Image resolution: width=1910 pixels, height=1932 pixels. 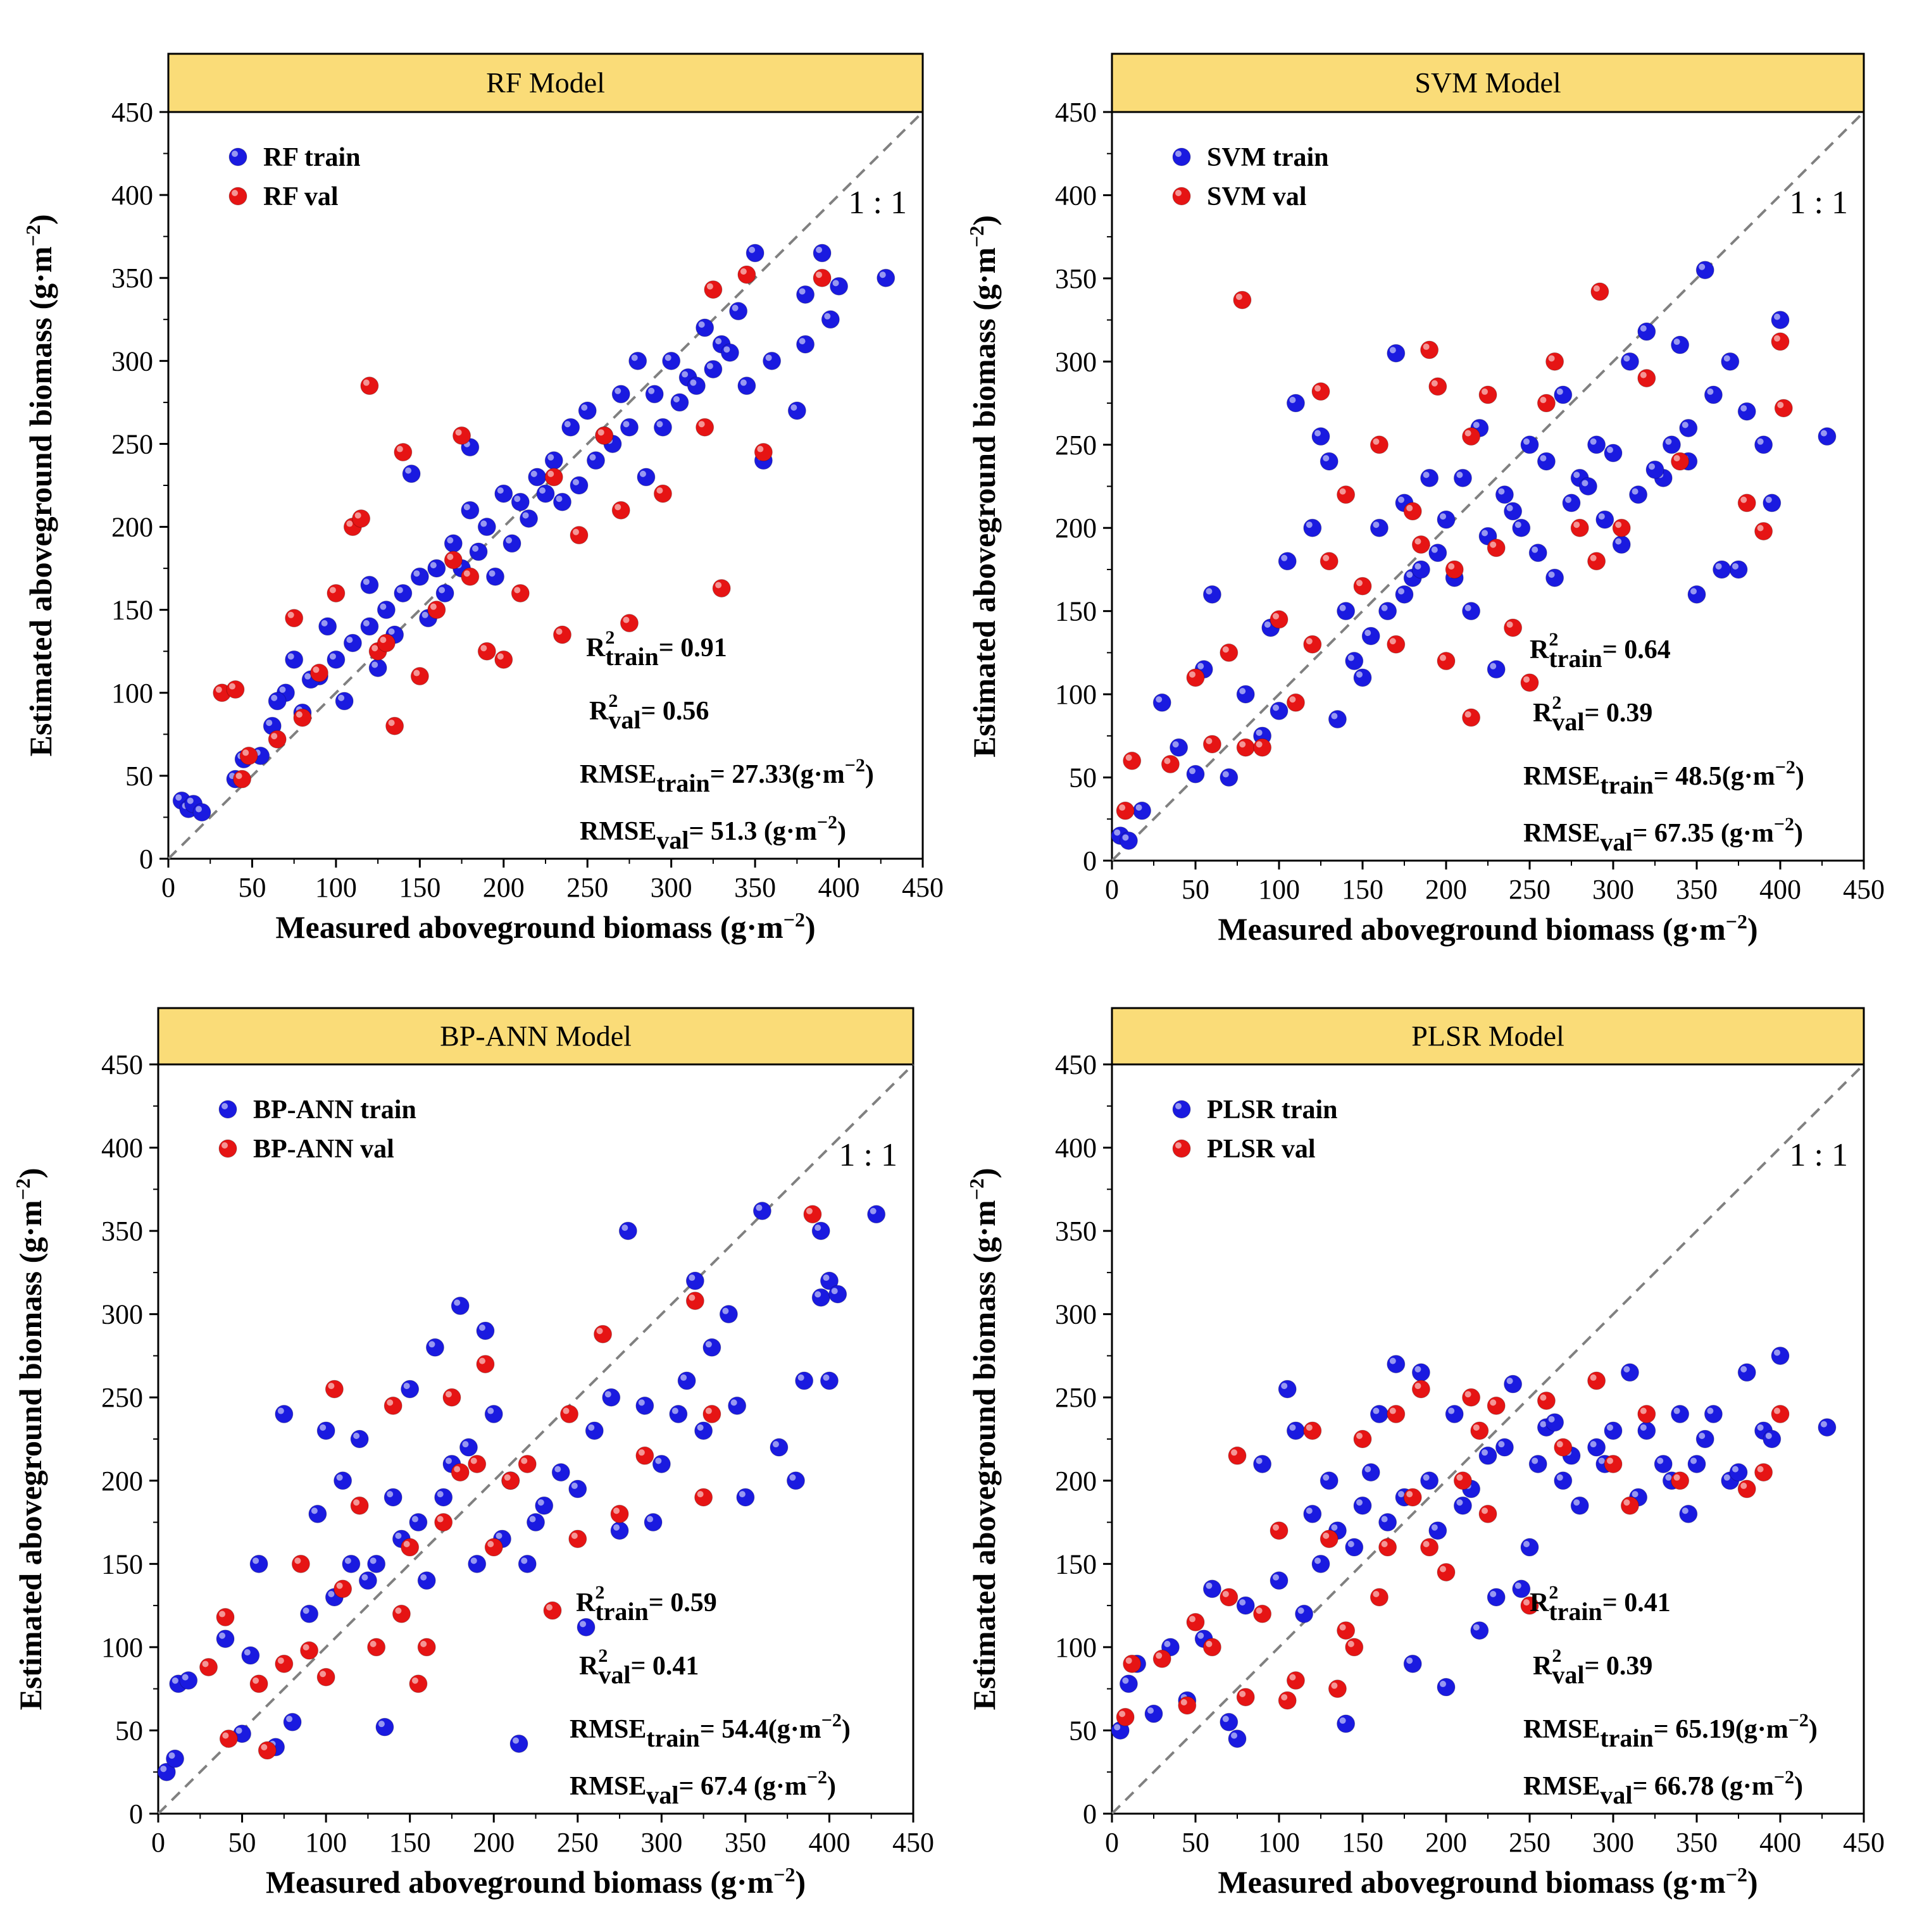 What do you see at coordinates (1076, 113) in the screenshot?
I see `y-tick-label: 450` at bounding box center [1076, 113].